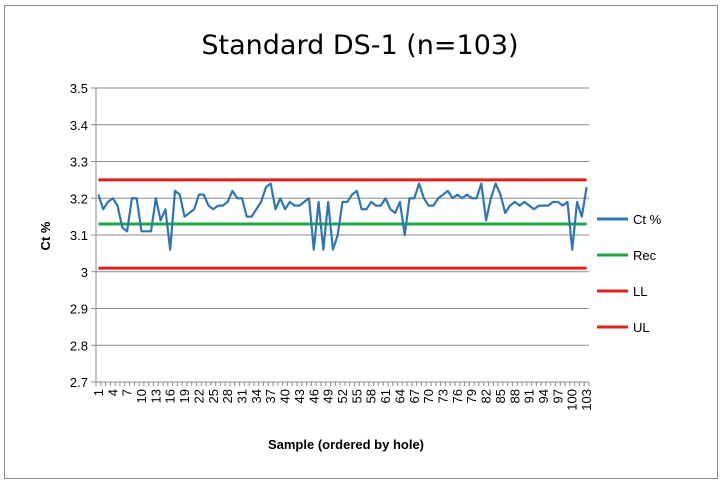 The width and height of the screenshot is (724, 487). Describe the element at coordinates (141, 396) in the screenshot. I see `x-tick-label: 10` at that location.